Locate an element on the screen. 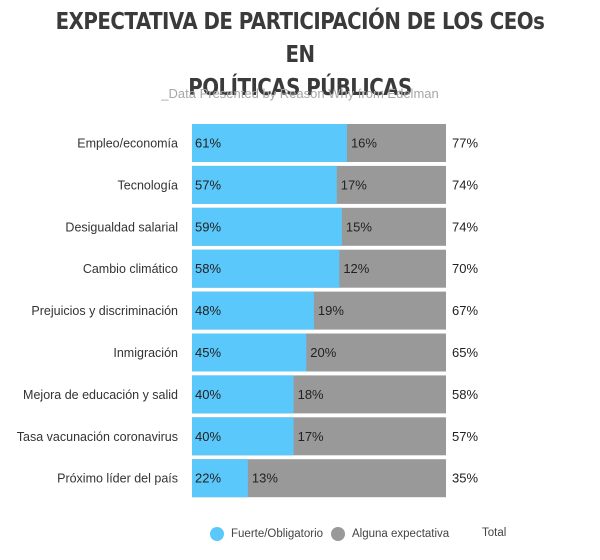 This screenshot has width=600, height=560. value-label-total: 77% is located at coordinates (465, 143).